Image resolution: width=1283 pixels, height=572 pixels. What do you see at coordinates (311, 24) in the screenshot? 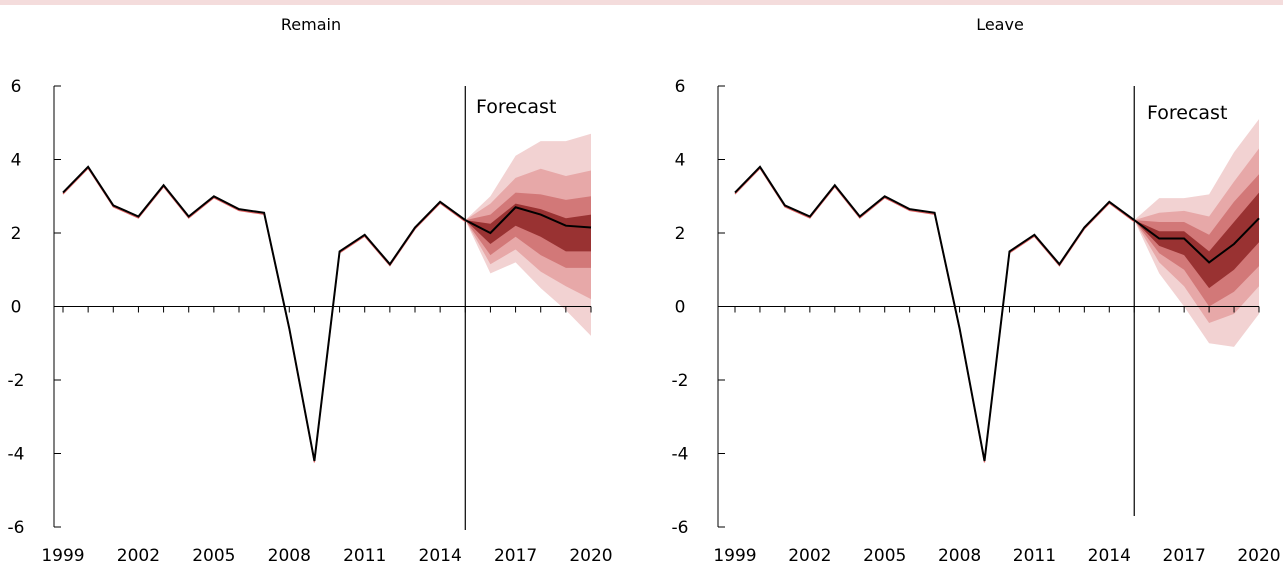
I see `chart-title: Remain` at bounding box center [311, 24].